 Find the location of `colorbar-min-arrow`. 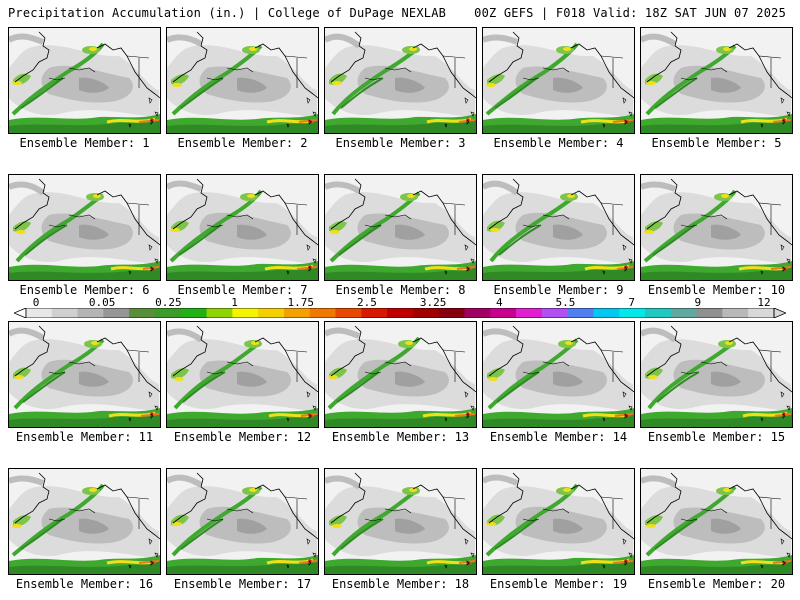

colorbar-min-arrow is located at coordinates (20, 313).